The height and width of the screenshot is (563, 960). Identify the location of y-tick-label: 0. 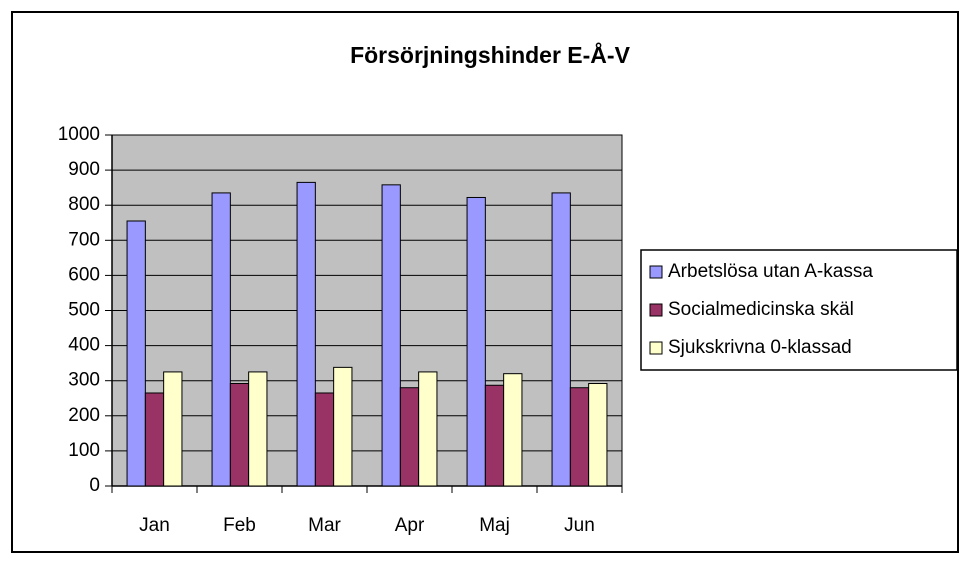
(94, 485).